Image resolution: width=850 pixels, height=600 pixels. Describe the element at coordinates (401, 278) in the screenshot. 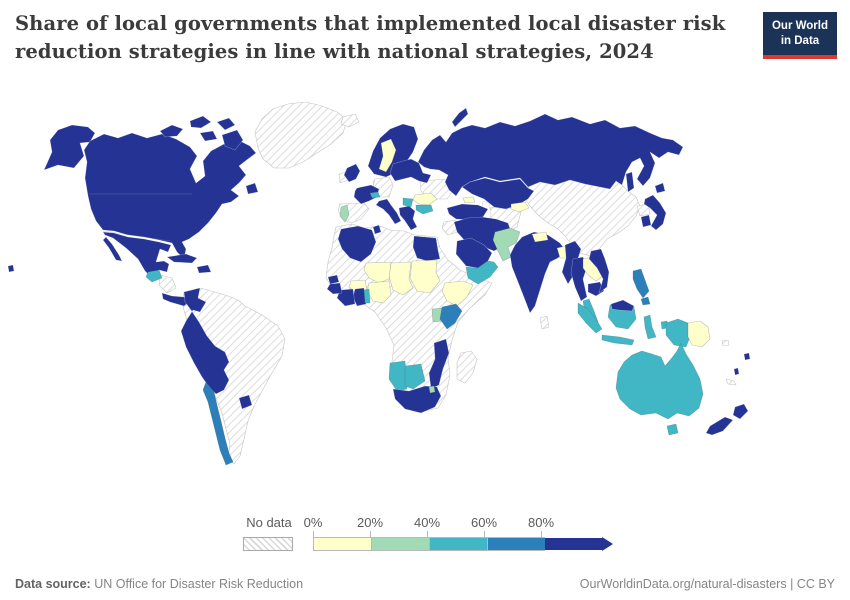

I see `region-chad` at that location.